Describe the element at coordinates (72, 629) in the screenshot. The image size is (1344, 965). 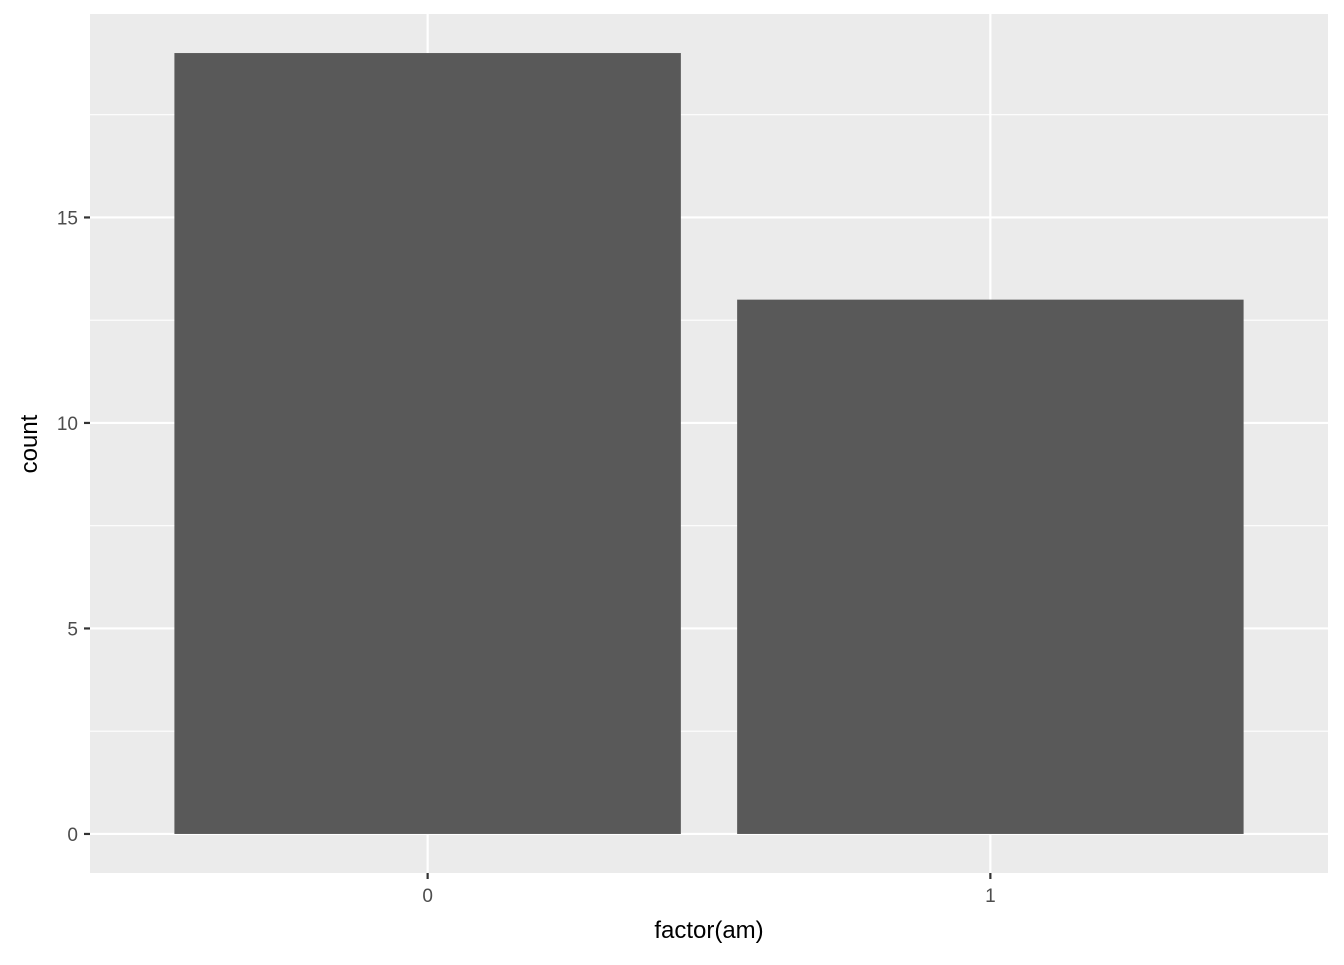
I see `y-tick-label: 5` at that location.